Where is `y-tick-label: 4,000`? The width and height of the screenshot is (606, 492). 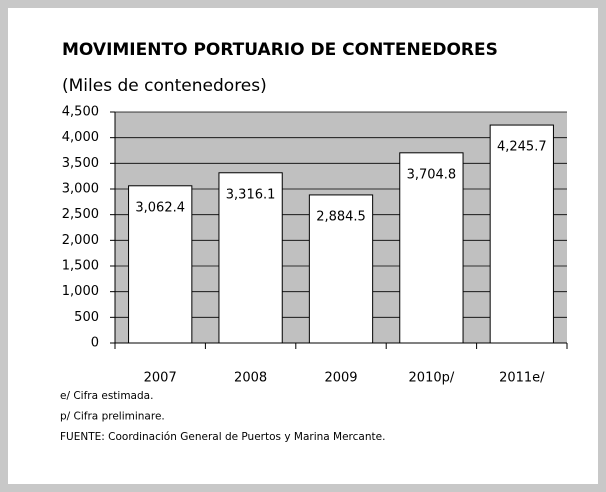
y-tick-label: 4,000 is located at coordinates (80, 137).